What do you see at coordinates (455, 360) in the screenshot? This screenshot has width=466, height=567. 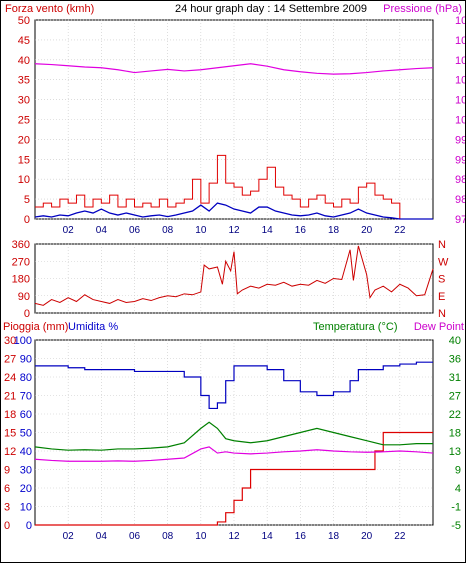 I see `temperature-tick-label: 36` at bounding box center [455, 360].